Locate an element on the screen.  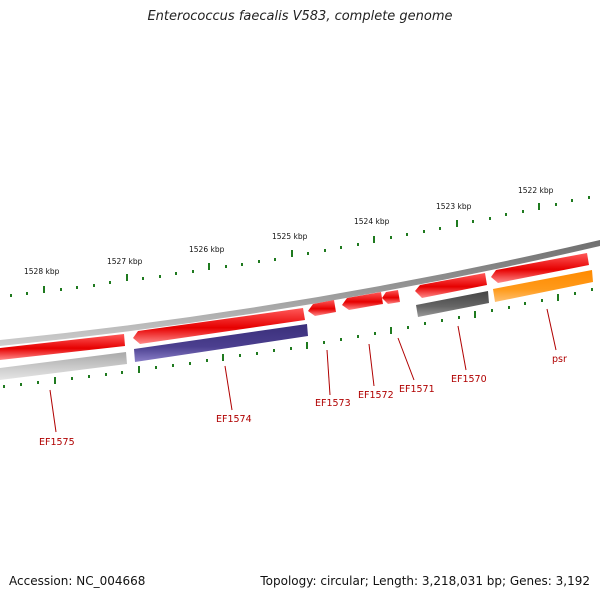
scale-label-1528: 1528 kbp is located at coordinates (42, 271).